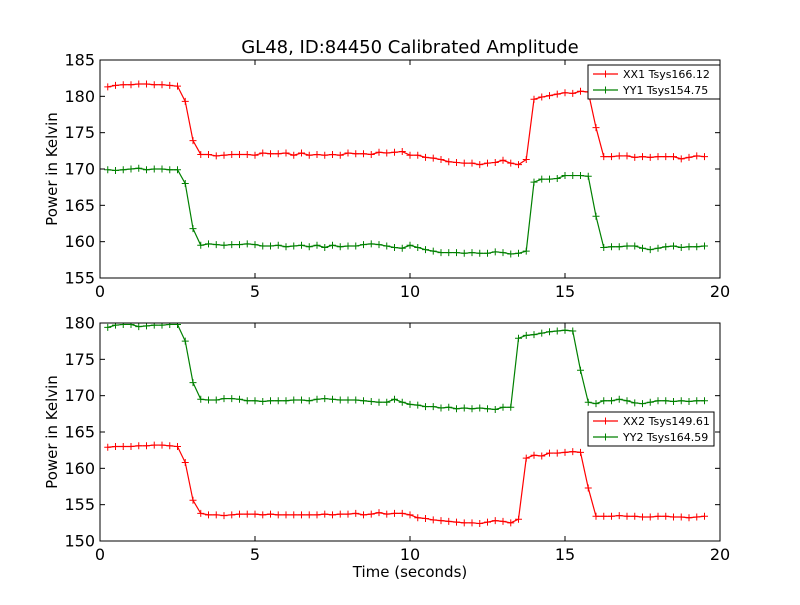 The width and height of the screenshot is (800, 605). What do you see at coordinates (665, 437) in the screenshot?
I see `legend-label: YY2 Tsys164.59` at bounding box center [665, 437].